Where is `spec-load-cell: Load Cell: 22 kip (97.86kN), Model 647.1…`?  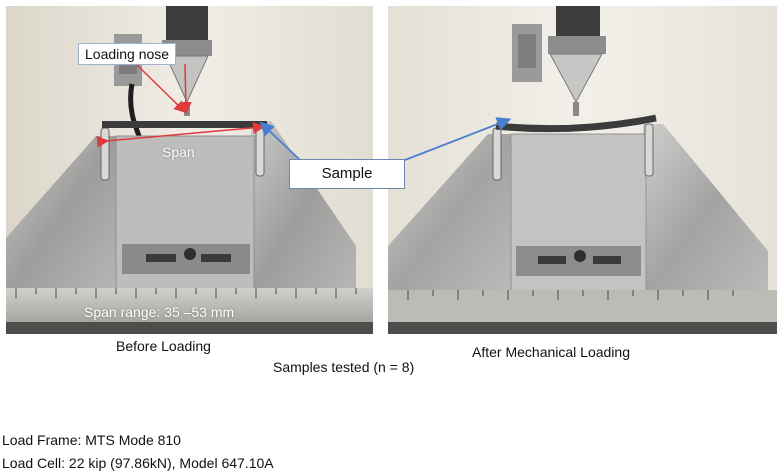
spec-load-cell: Load Cell: 22 kip (97.86kN), Model 647.1… is located at coordinates (138, 463).